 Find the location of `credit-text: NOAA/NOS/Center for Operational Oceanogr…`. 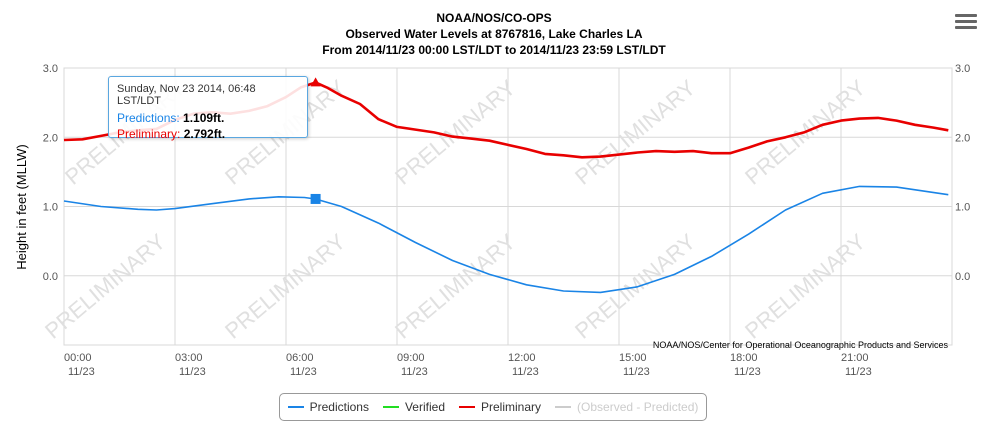

credit-text: NOAA/NOS/Center for Operational Oceanogr… is located at coordinates (800, 345).